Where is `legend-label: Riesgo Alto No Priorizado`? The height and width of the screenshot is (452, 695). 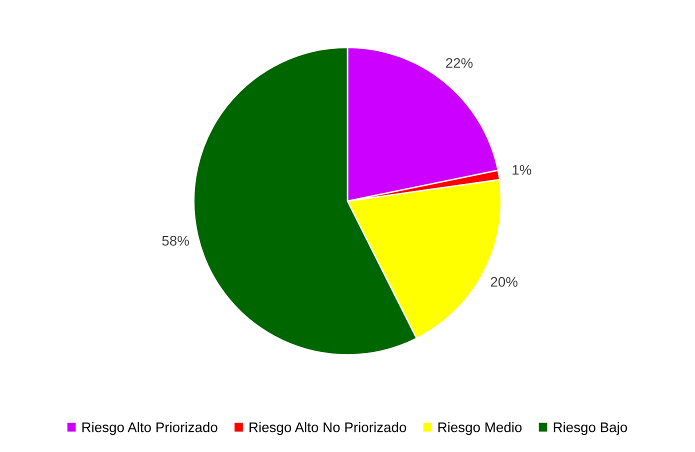 legend-label: Riesgo Alto No Priorizado is located at coordinates (328, 428).